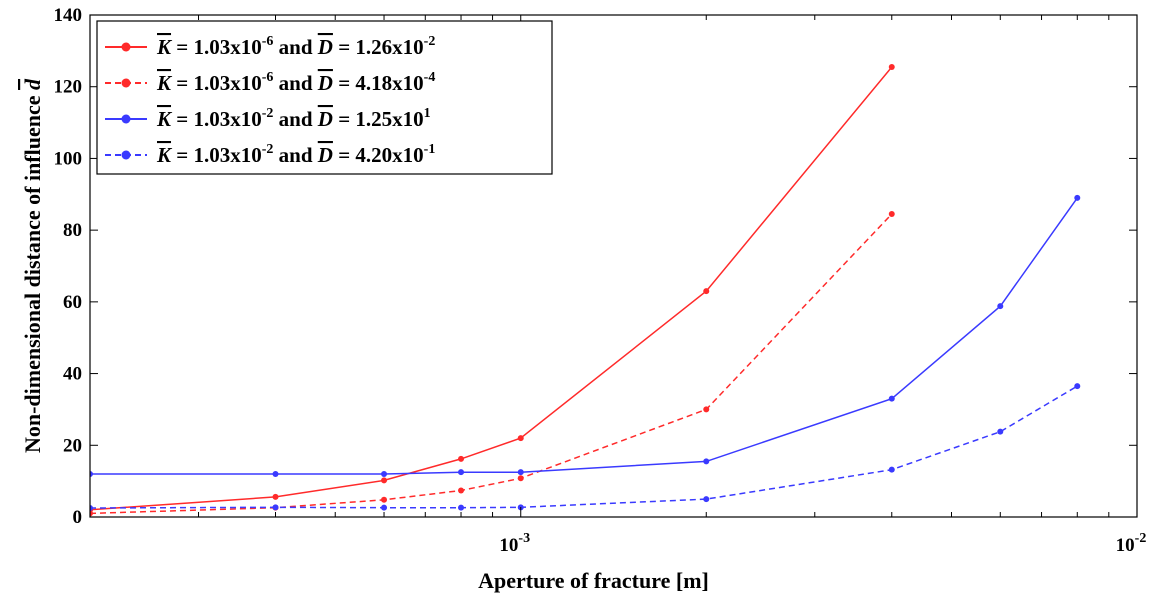 The height and width of the screenshot is (604, 1151). What do you see at coordinates (72, 445) in the screenshot?
I see `y-tick-label: 20` at bounding box center [72, 445].